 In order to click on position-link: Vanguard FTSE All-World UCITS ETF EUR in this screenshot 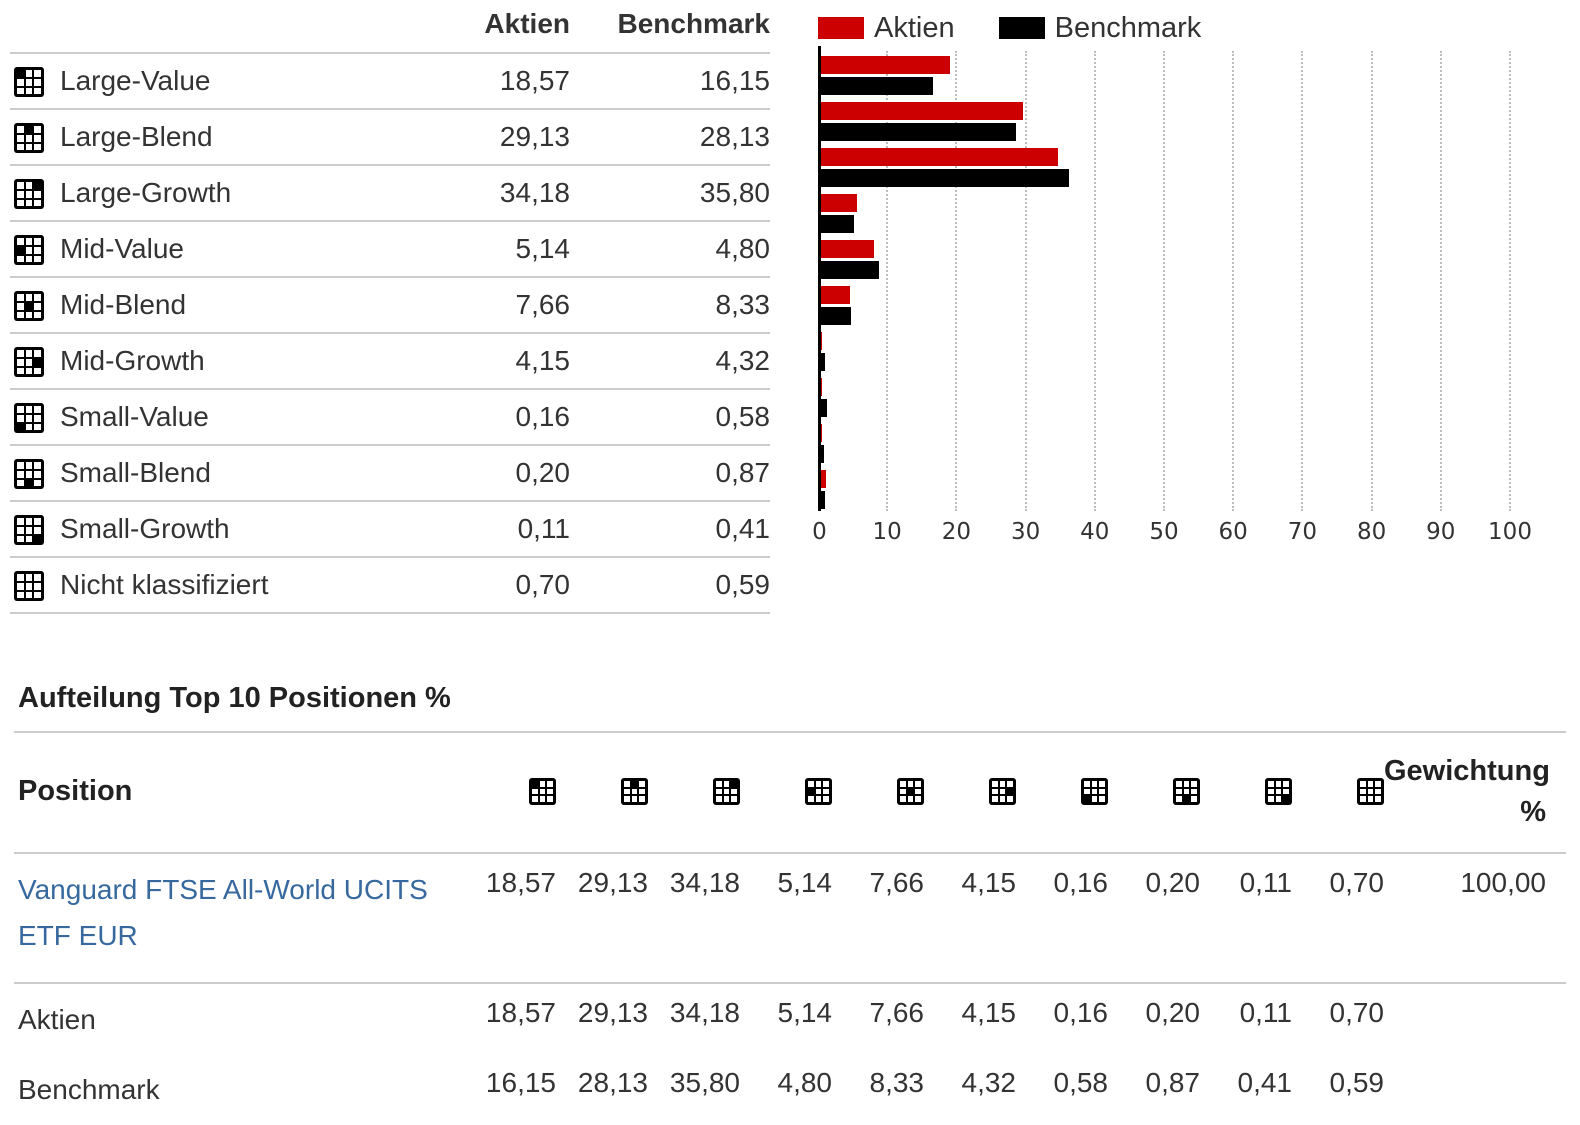, I will do `click(223, 912)`.